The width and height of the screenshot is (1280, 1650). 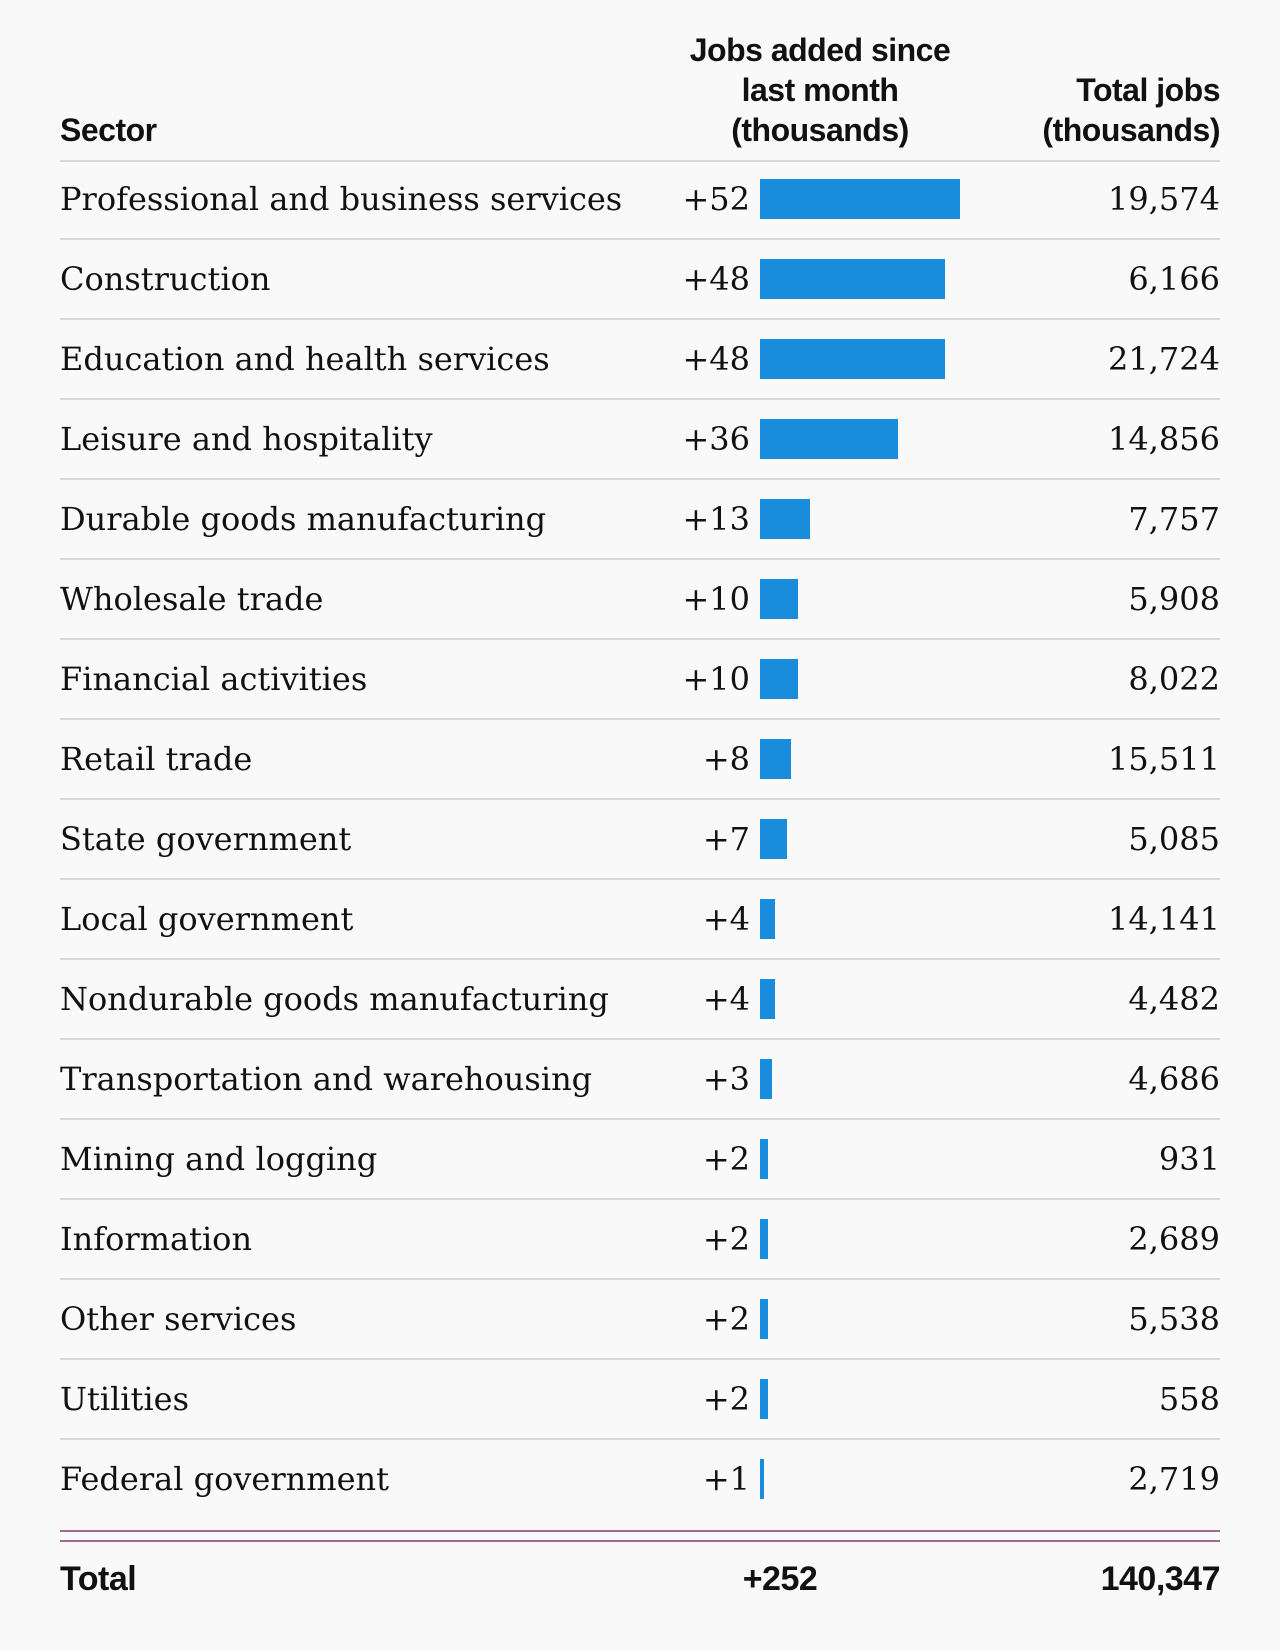 What do you see at coordinates (225, 1479) in the screenshot?
I see `sector-name: Federal government` at bounding box center [225, 1479].